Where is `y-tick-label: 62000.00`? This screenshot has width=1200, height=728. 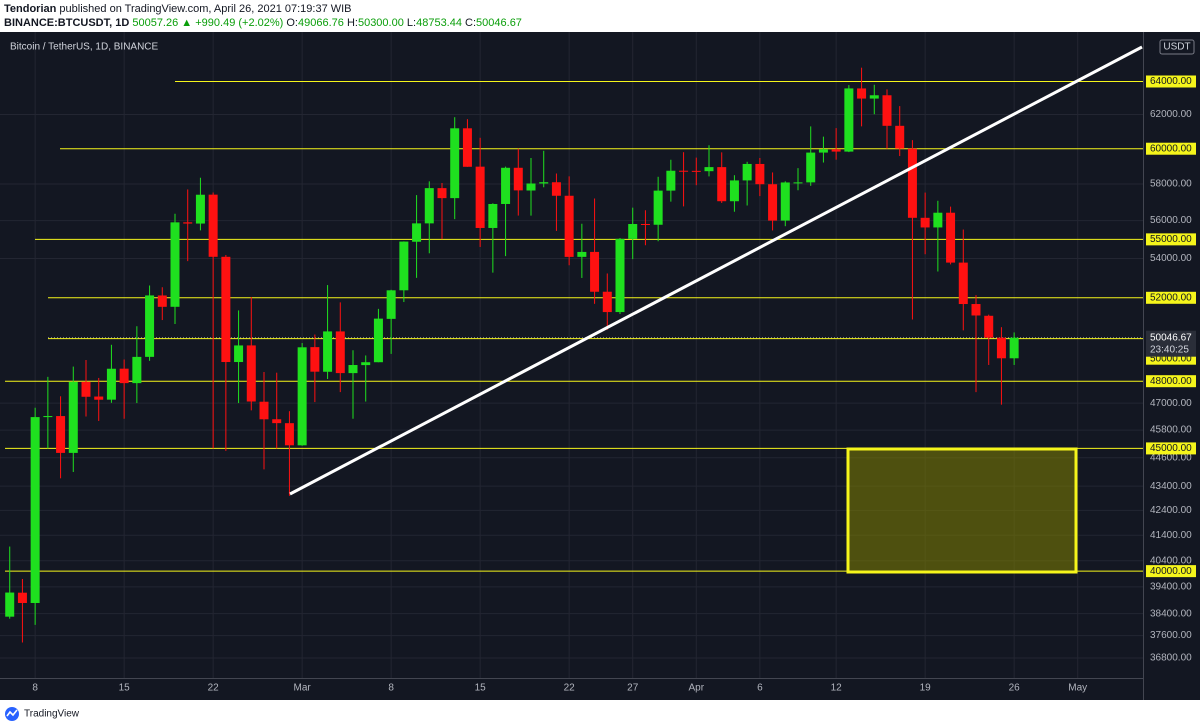
y-tick-label: 62000.00 is located at coordinates (1171, 114).